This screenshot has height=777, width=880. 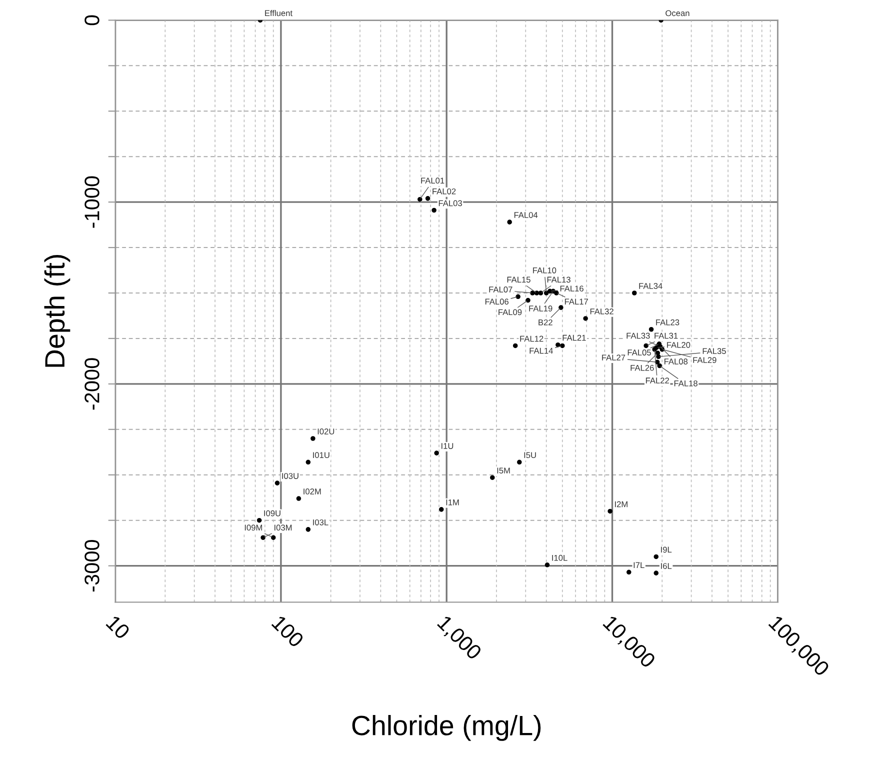 I want to click on y-axis-title: Depth (ft), so click(x=57, y=311).